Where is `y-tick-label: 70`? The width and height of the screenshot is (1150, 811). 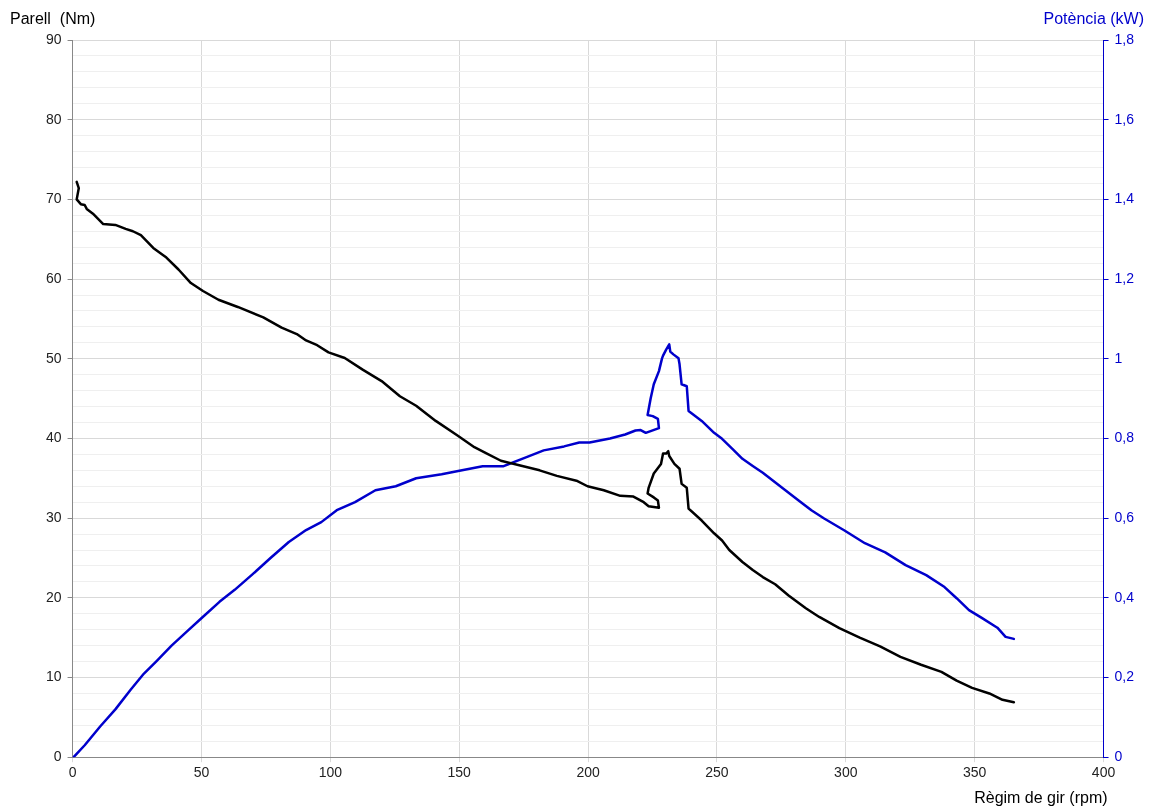 y-tick-label: 70 is located at coordinates (53, 198).